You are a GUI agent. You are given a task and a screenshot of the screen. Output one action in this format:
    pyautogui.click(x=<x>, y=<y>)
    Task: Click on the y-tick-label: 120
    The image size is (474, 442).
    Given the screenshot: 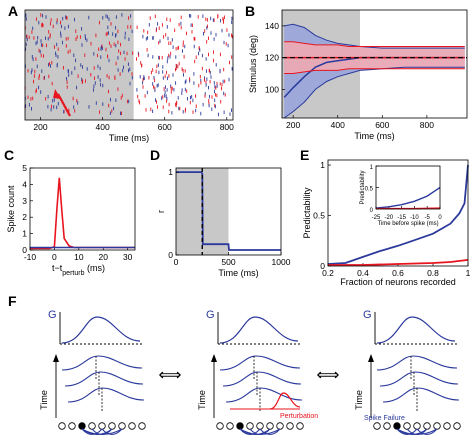 What is the action you would take?
    pyautogui.click(x=272, y=58)
    